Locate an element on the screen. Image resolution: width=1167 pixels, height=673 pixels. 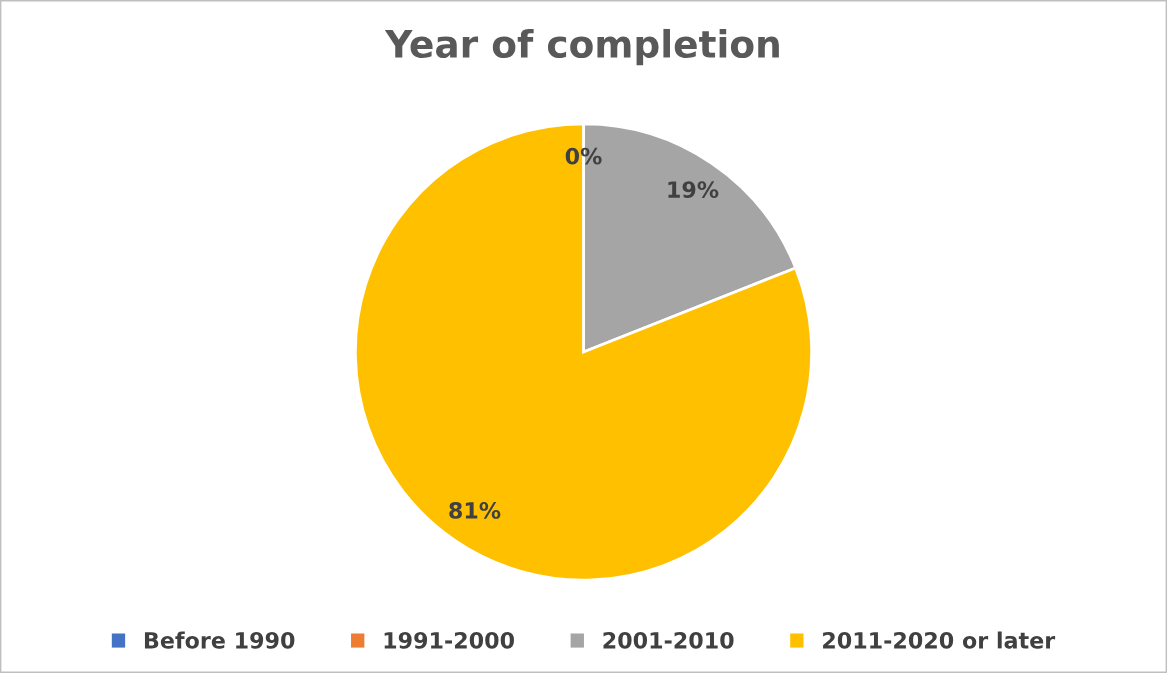
legend-label: Before 1990 is located at coordinates (219, 640).